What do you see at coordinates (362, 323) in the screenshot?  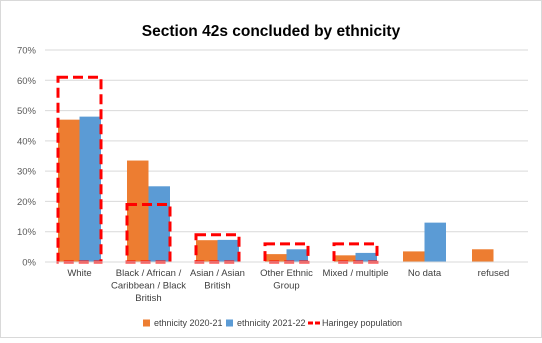 I see `legend-label: Haringey population` at bounding box center [362, 323].